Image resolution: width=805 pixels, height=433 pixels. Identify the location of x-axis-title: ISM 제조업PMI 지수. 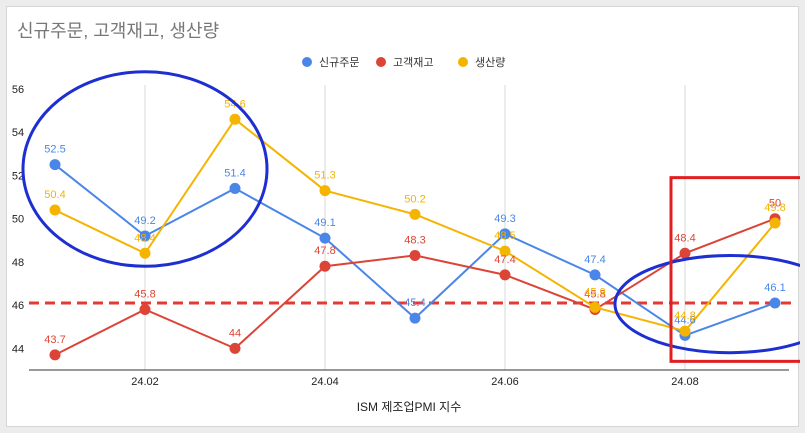
(409, 407).